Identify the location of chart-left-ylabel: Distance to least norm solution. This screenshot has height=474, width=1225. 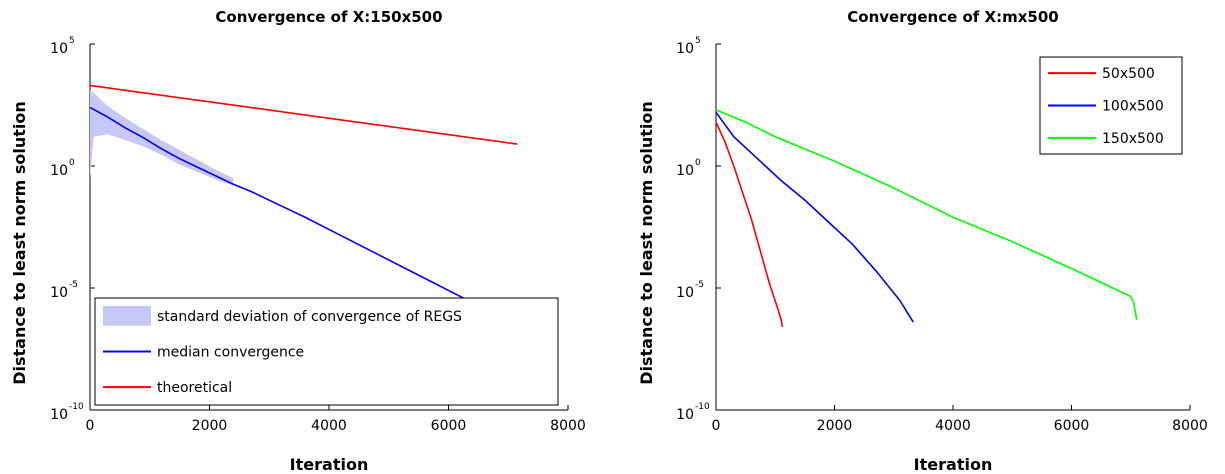
(19, 243).